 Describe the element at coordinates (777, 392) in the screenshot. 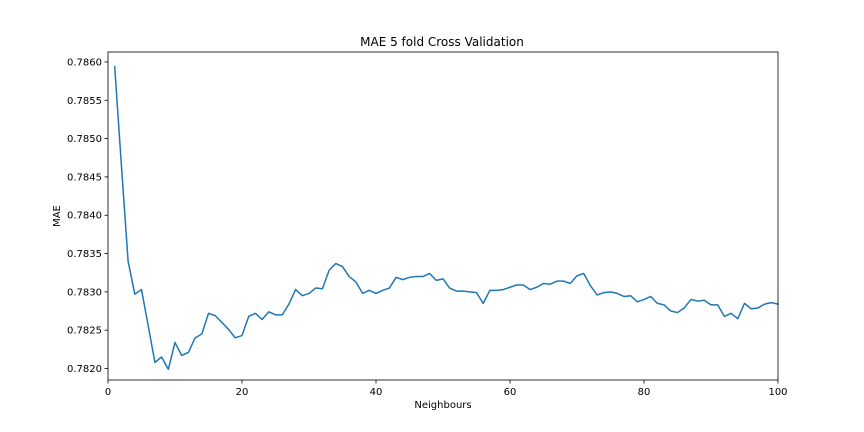

I see `x-tick-label: 100` at that location.